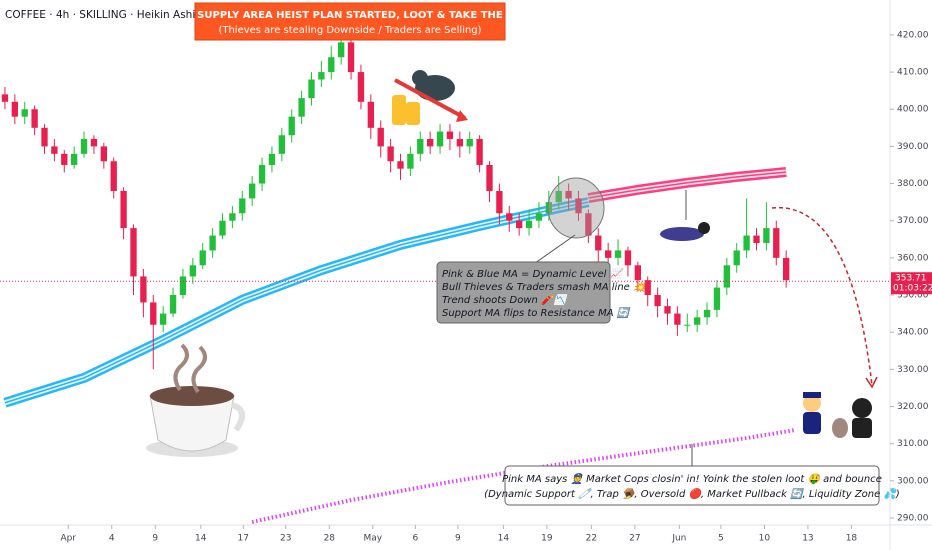  Describe the element at coordinates (68, 539) in the screenshot. I see `x-tick-label: Apr` at that location.